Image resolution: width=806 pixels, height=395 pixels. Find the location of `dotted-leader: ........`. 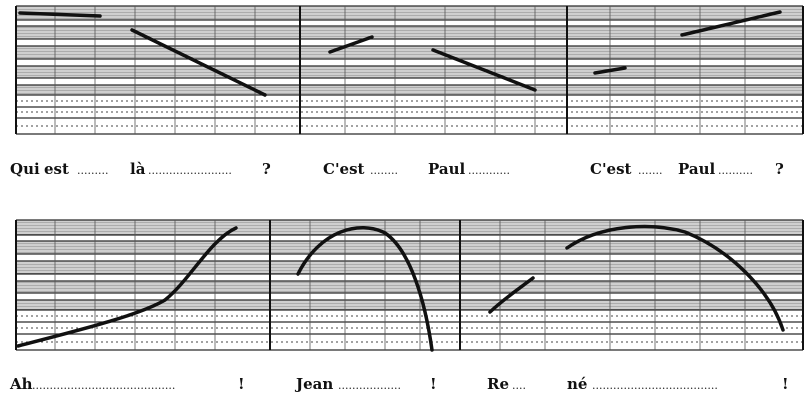

dotted-leader: ........ is located at coordinates (384, 170).